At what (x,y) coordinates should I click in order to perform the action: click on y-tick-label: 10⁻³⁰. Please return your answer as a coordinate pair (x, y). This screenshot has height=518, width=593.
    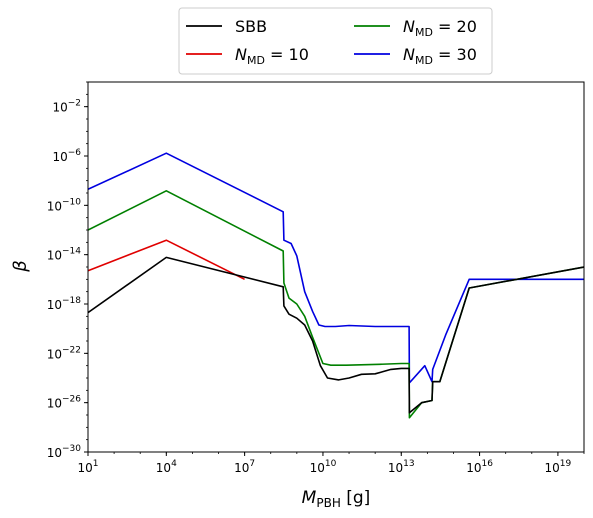
    Looking at the image, I should click on (64, 452).